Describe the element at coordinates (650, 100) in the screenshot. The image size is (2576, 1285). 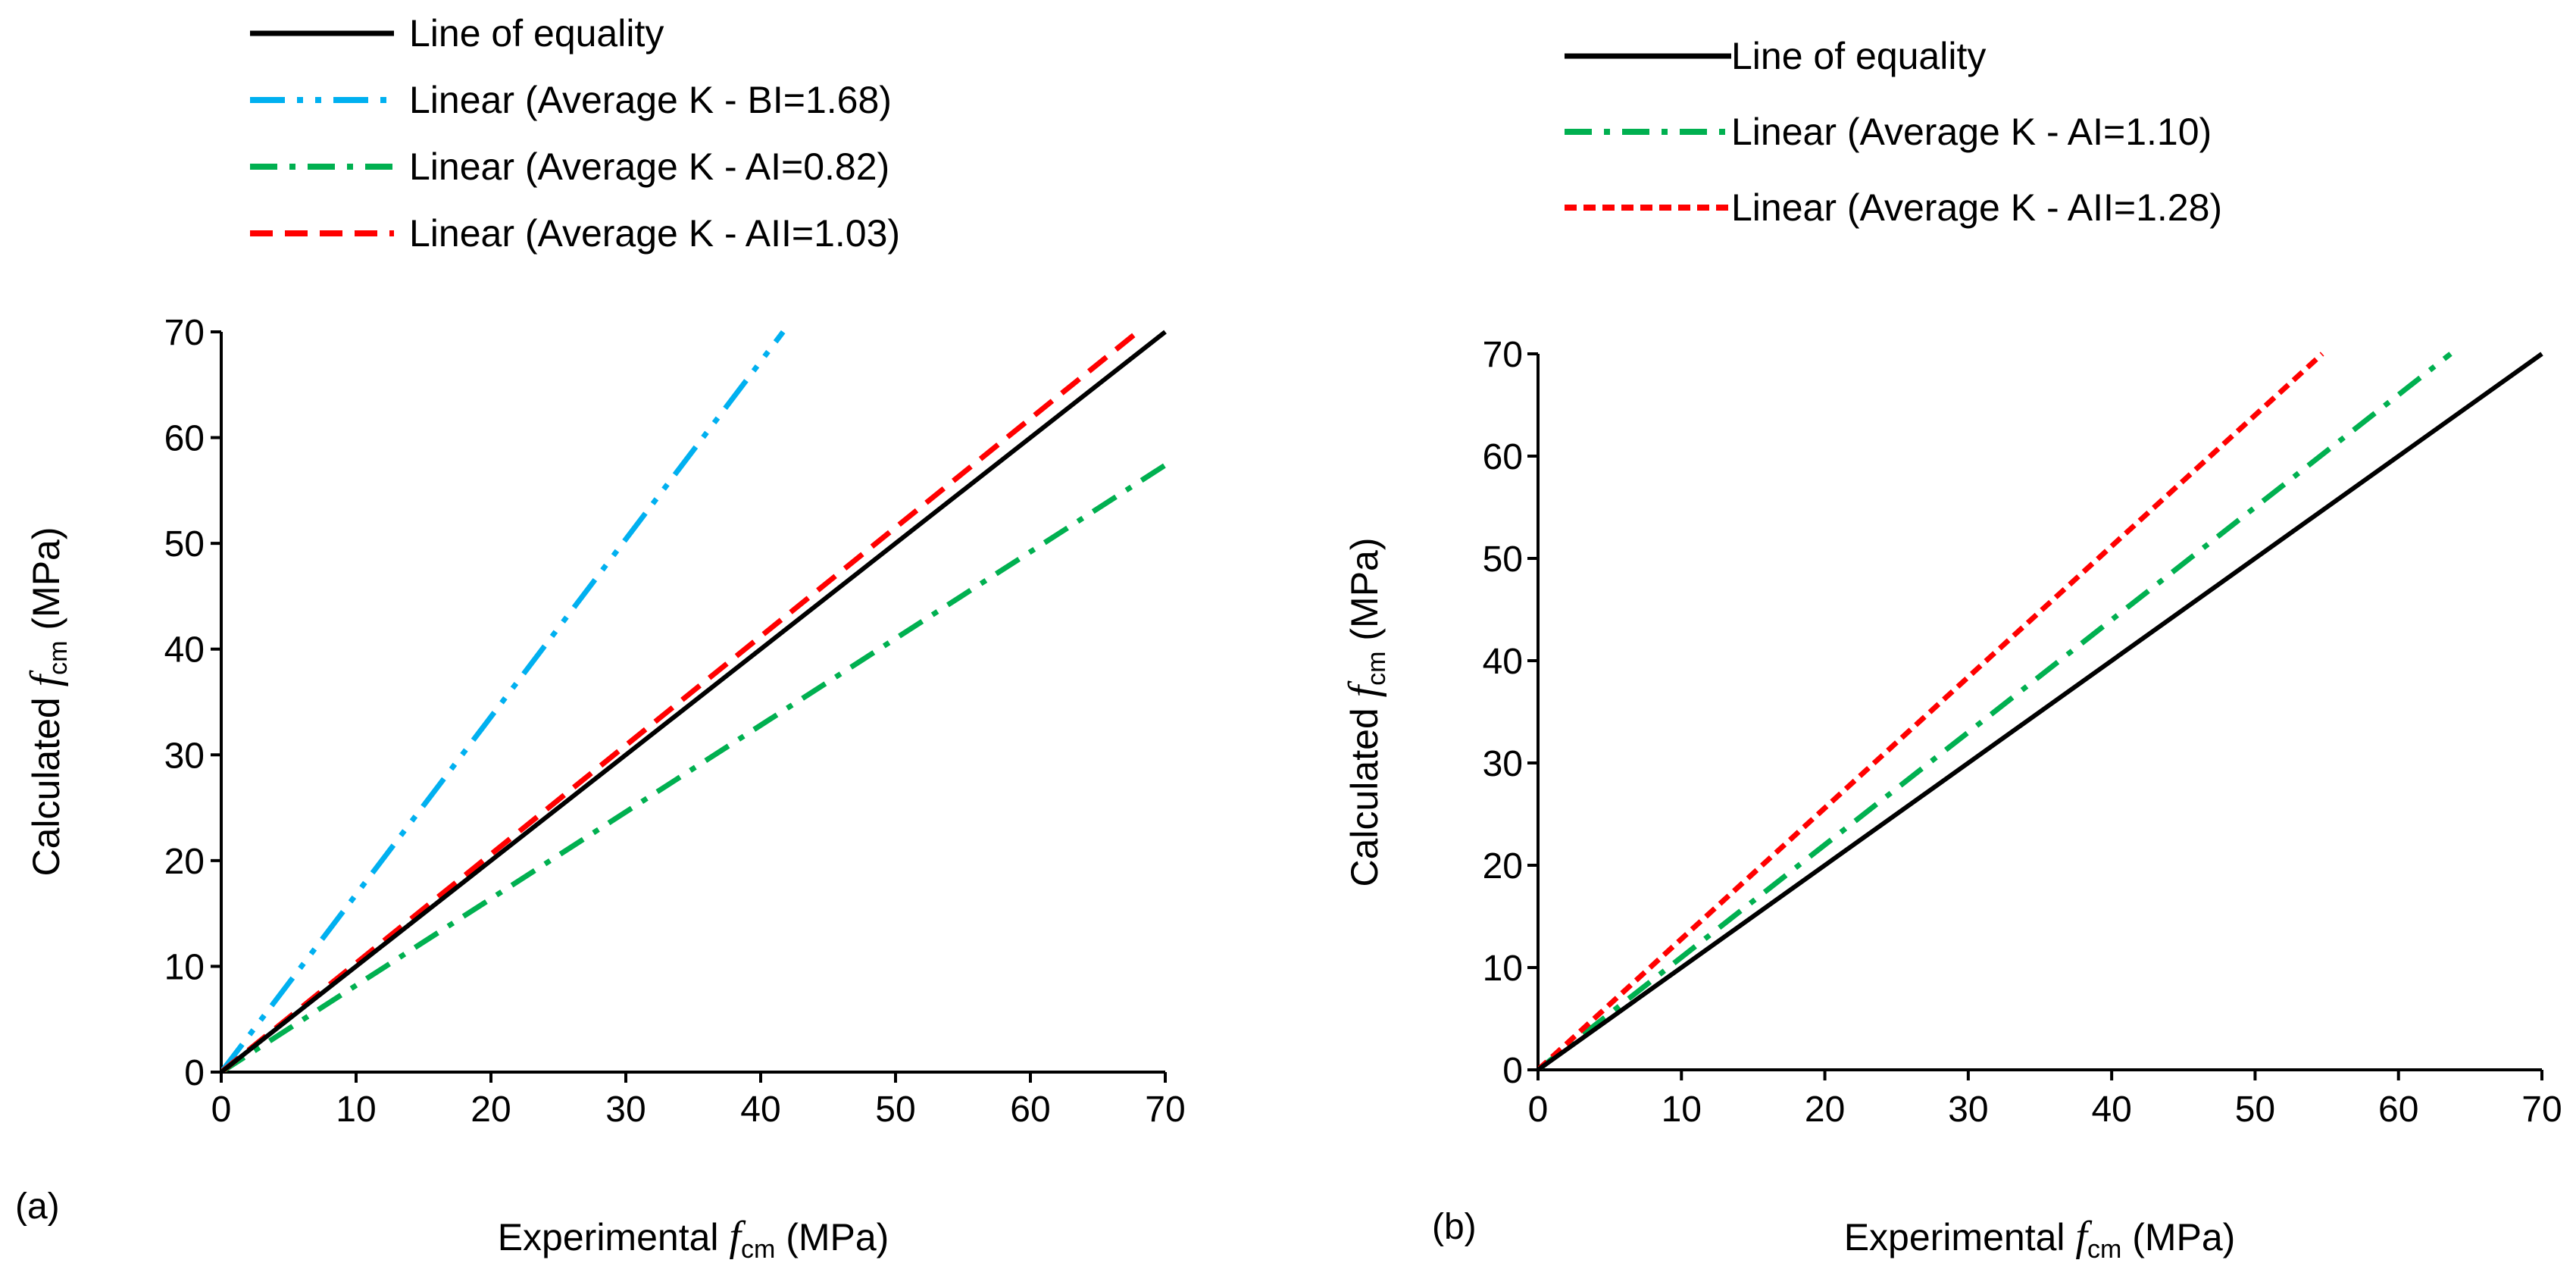
I see `legend-label: Linear (Average K - BI=1.68)` at that location.